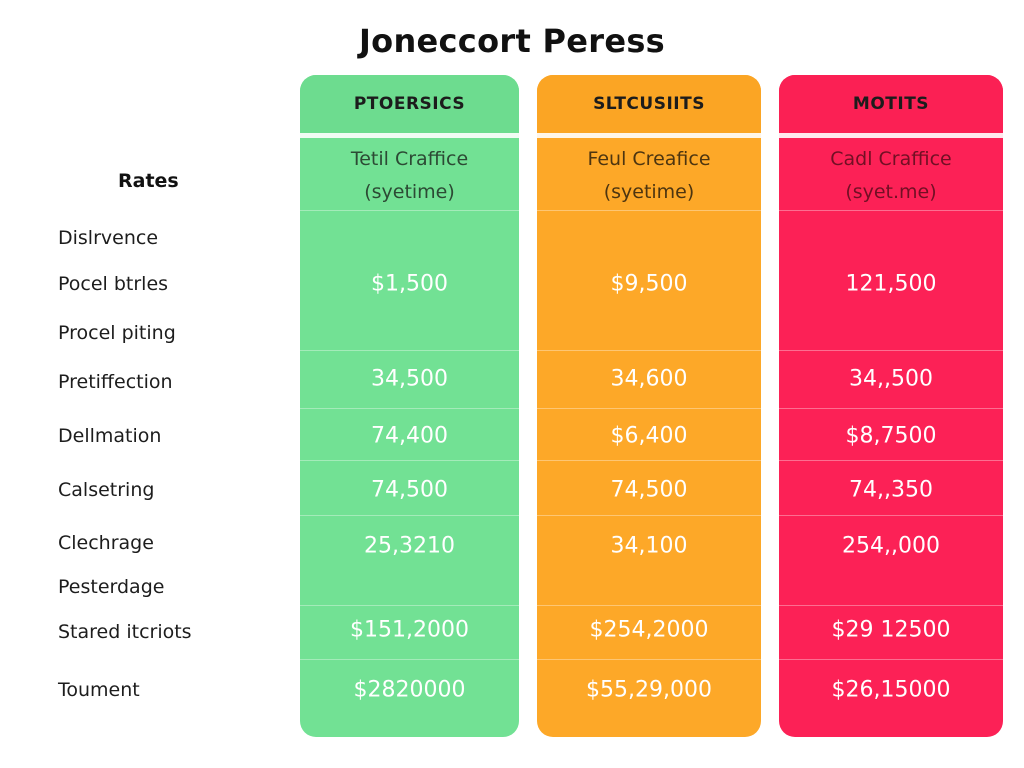 The width and height of the screenshot is (1024, 768). Describe the element at coordinates (409, 436) in the screenshot. I see `cell-value: 74,400` at that location.